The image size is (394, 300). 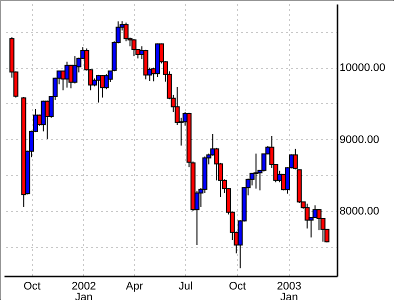 What do you see at coordinates (363, 68) in the screenshot?
I see `y-tick-label: 10000.00` at bounding box center [363, 68].